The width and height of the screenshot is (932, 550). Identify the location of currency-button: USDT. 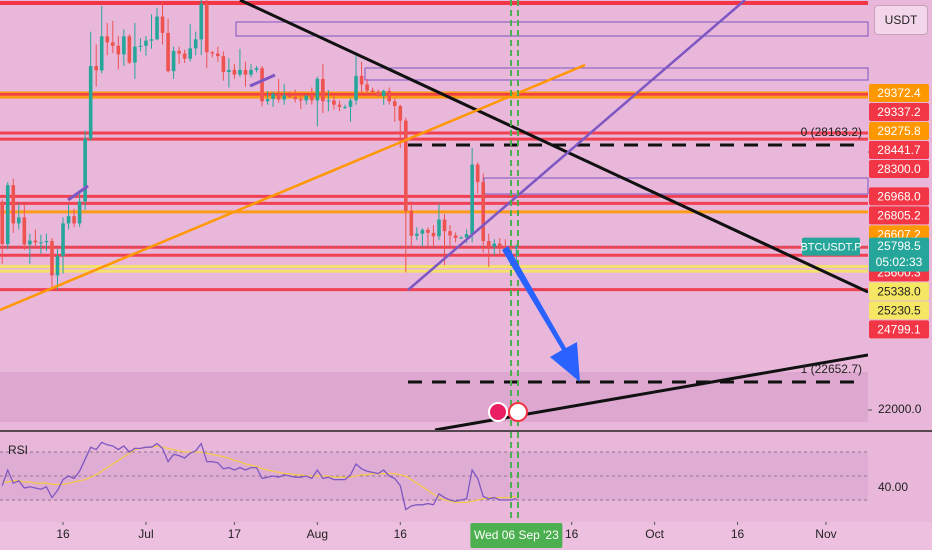
(901, 20).